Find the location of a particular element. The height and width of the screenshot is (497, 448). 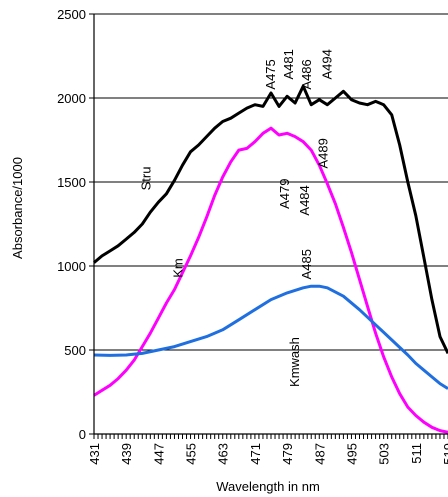

annotation-label: A481 is located at coordinates (288, 64).